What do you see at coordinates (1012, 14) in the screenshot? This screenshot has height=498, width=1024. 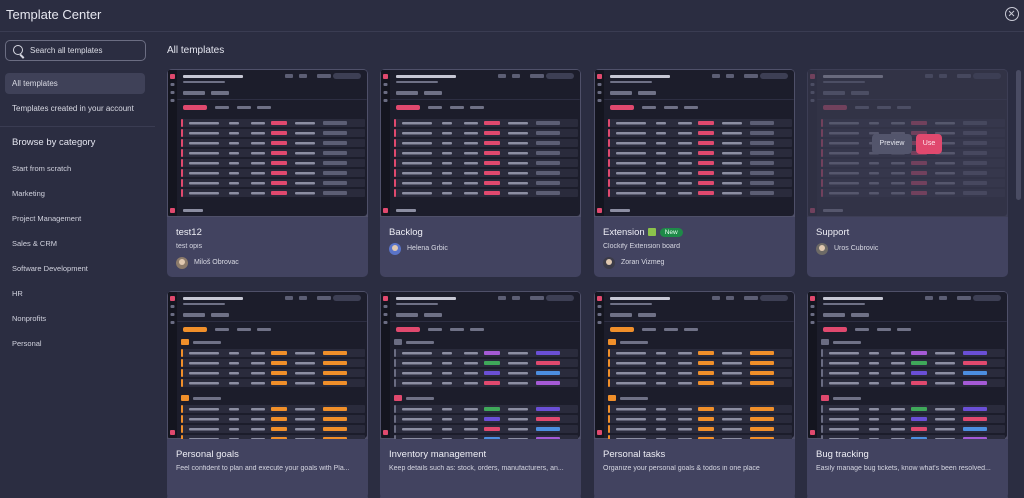 I see `close-icon` at bounding box center [1012, 14].